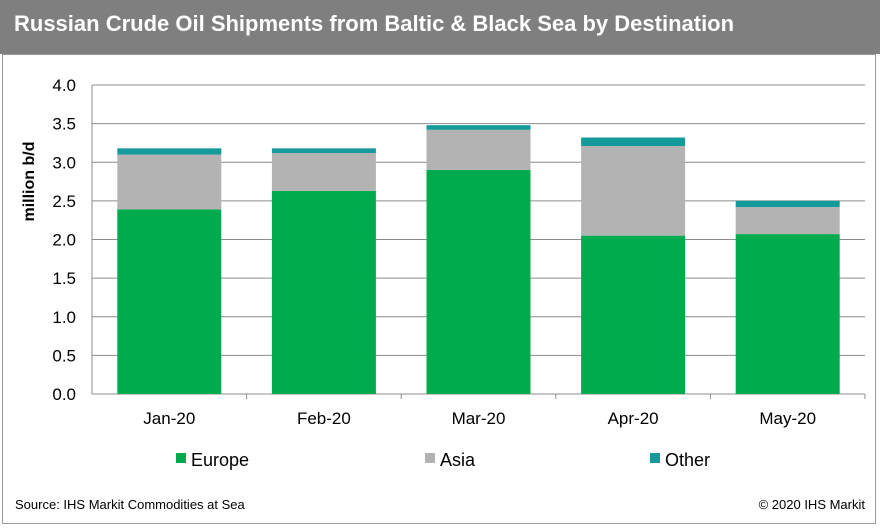 This screenshot has height=528, width=880. What do you see at coordinates (430, 458) in the screenshot?
I see `legend-swatch-asia` at bounding box center [430, 458].